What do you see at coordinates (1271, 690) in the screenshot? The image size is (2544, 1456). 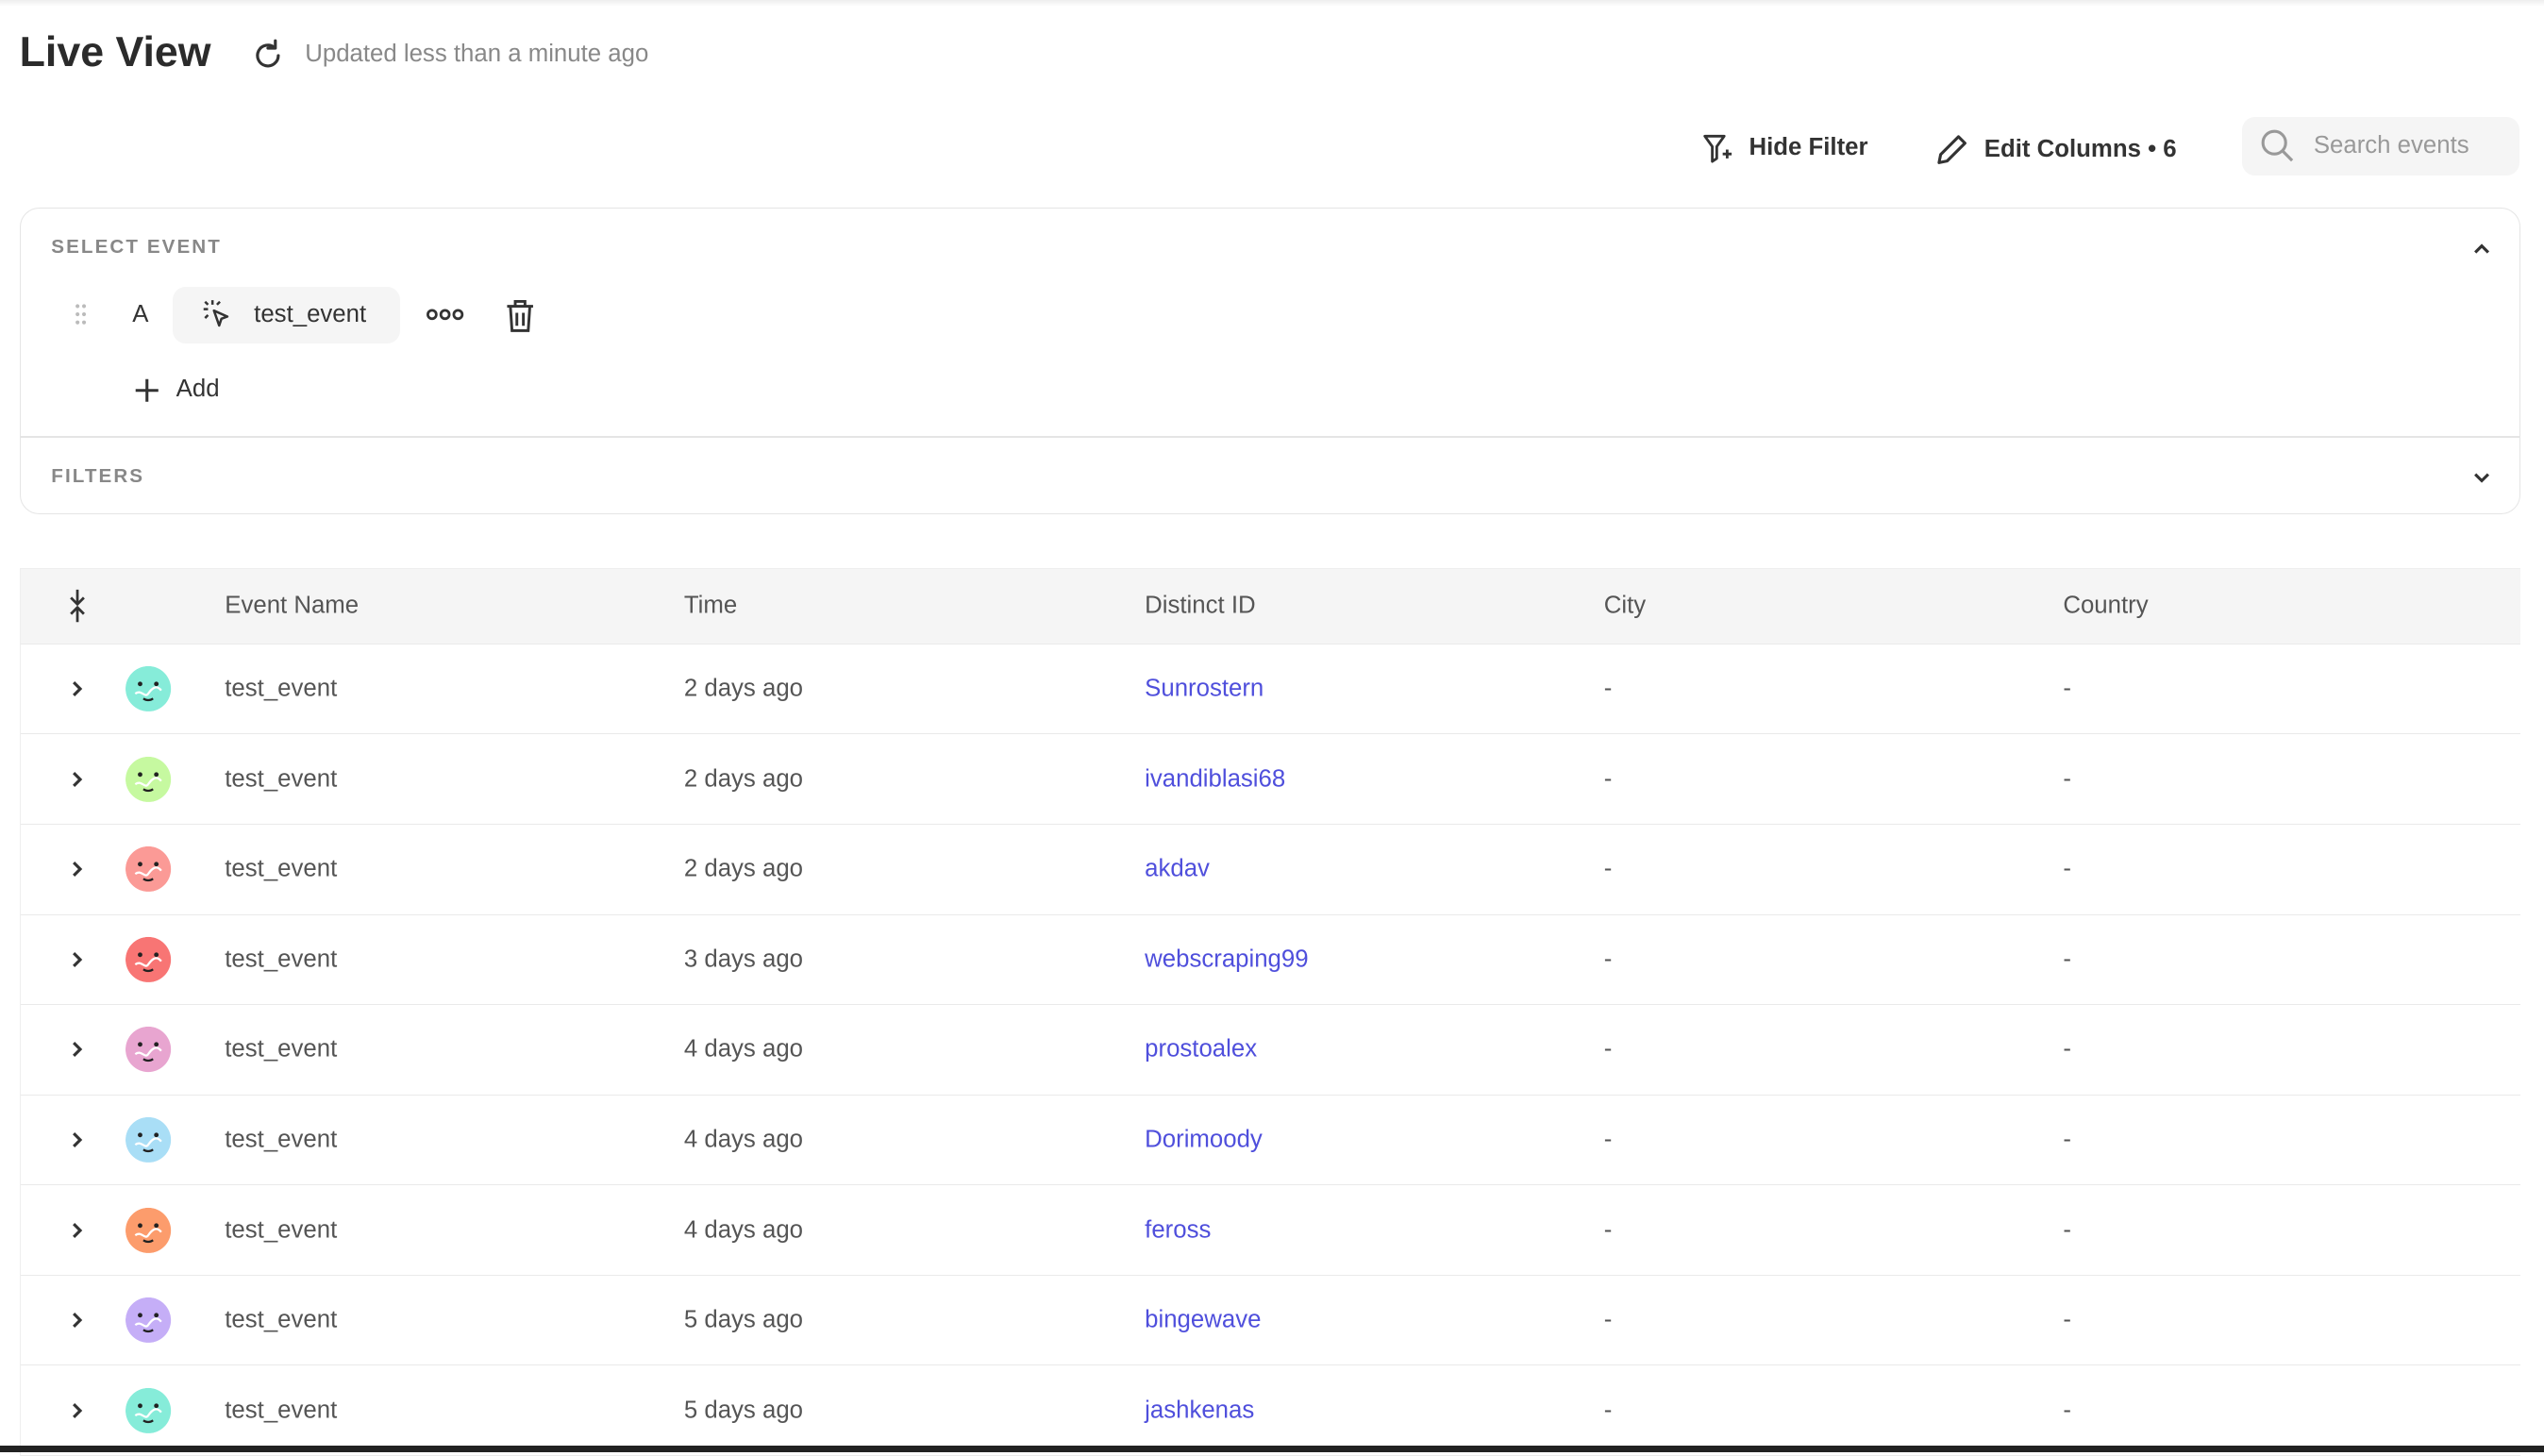 I see `table-row: test_event 2 days ago Sunrostern - -` at bounding box center [1271, 690].